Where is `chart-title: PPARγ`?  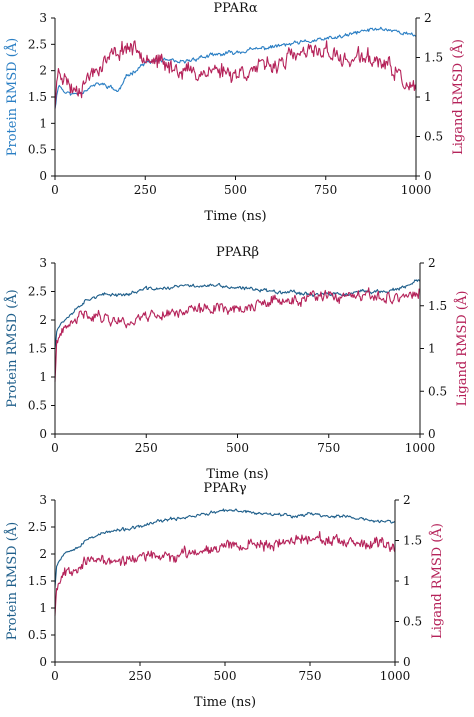 chart-title: PPARγ is located at coordinates (224, 488).